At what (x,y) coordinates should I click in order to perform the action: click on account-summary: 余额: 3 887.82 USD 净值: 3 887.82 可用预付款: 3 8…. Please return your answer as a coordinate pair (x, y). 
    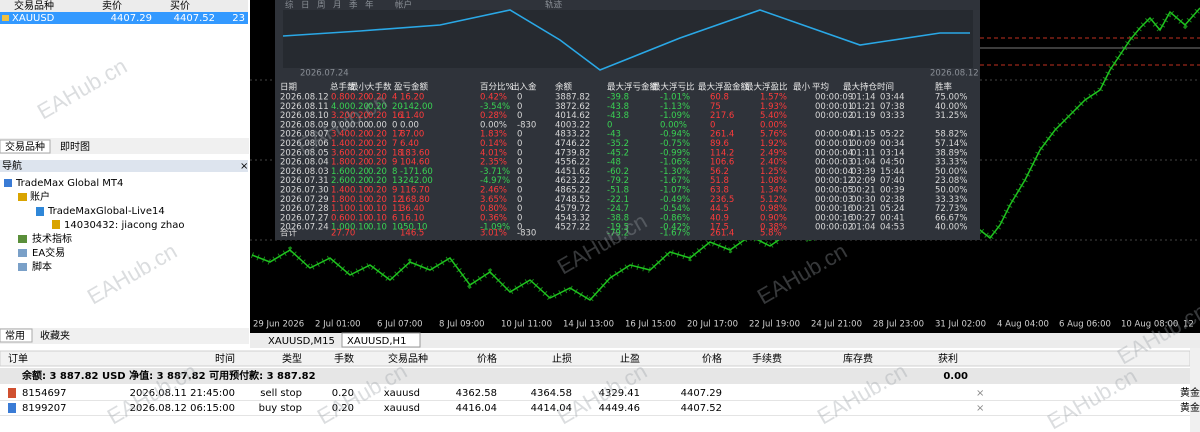
    Looking at the image, I should click on (168, 375).